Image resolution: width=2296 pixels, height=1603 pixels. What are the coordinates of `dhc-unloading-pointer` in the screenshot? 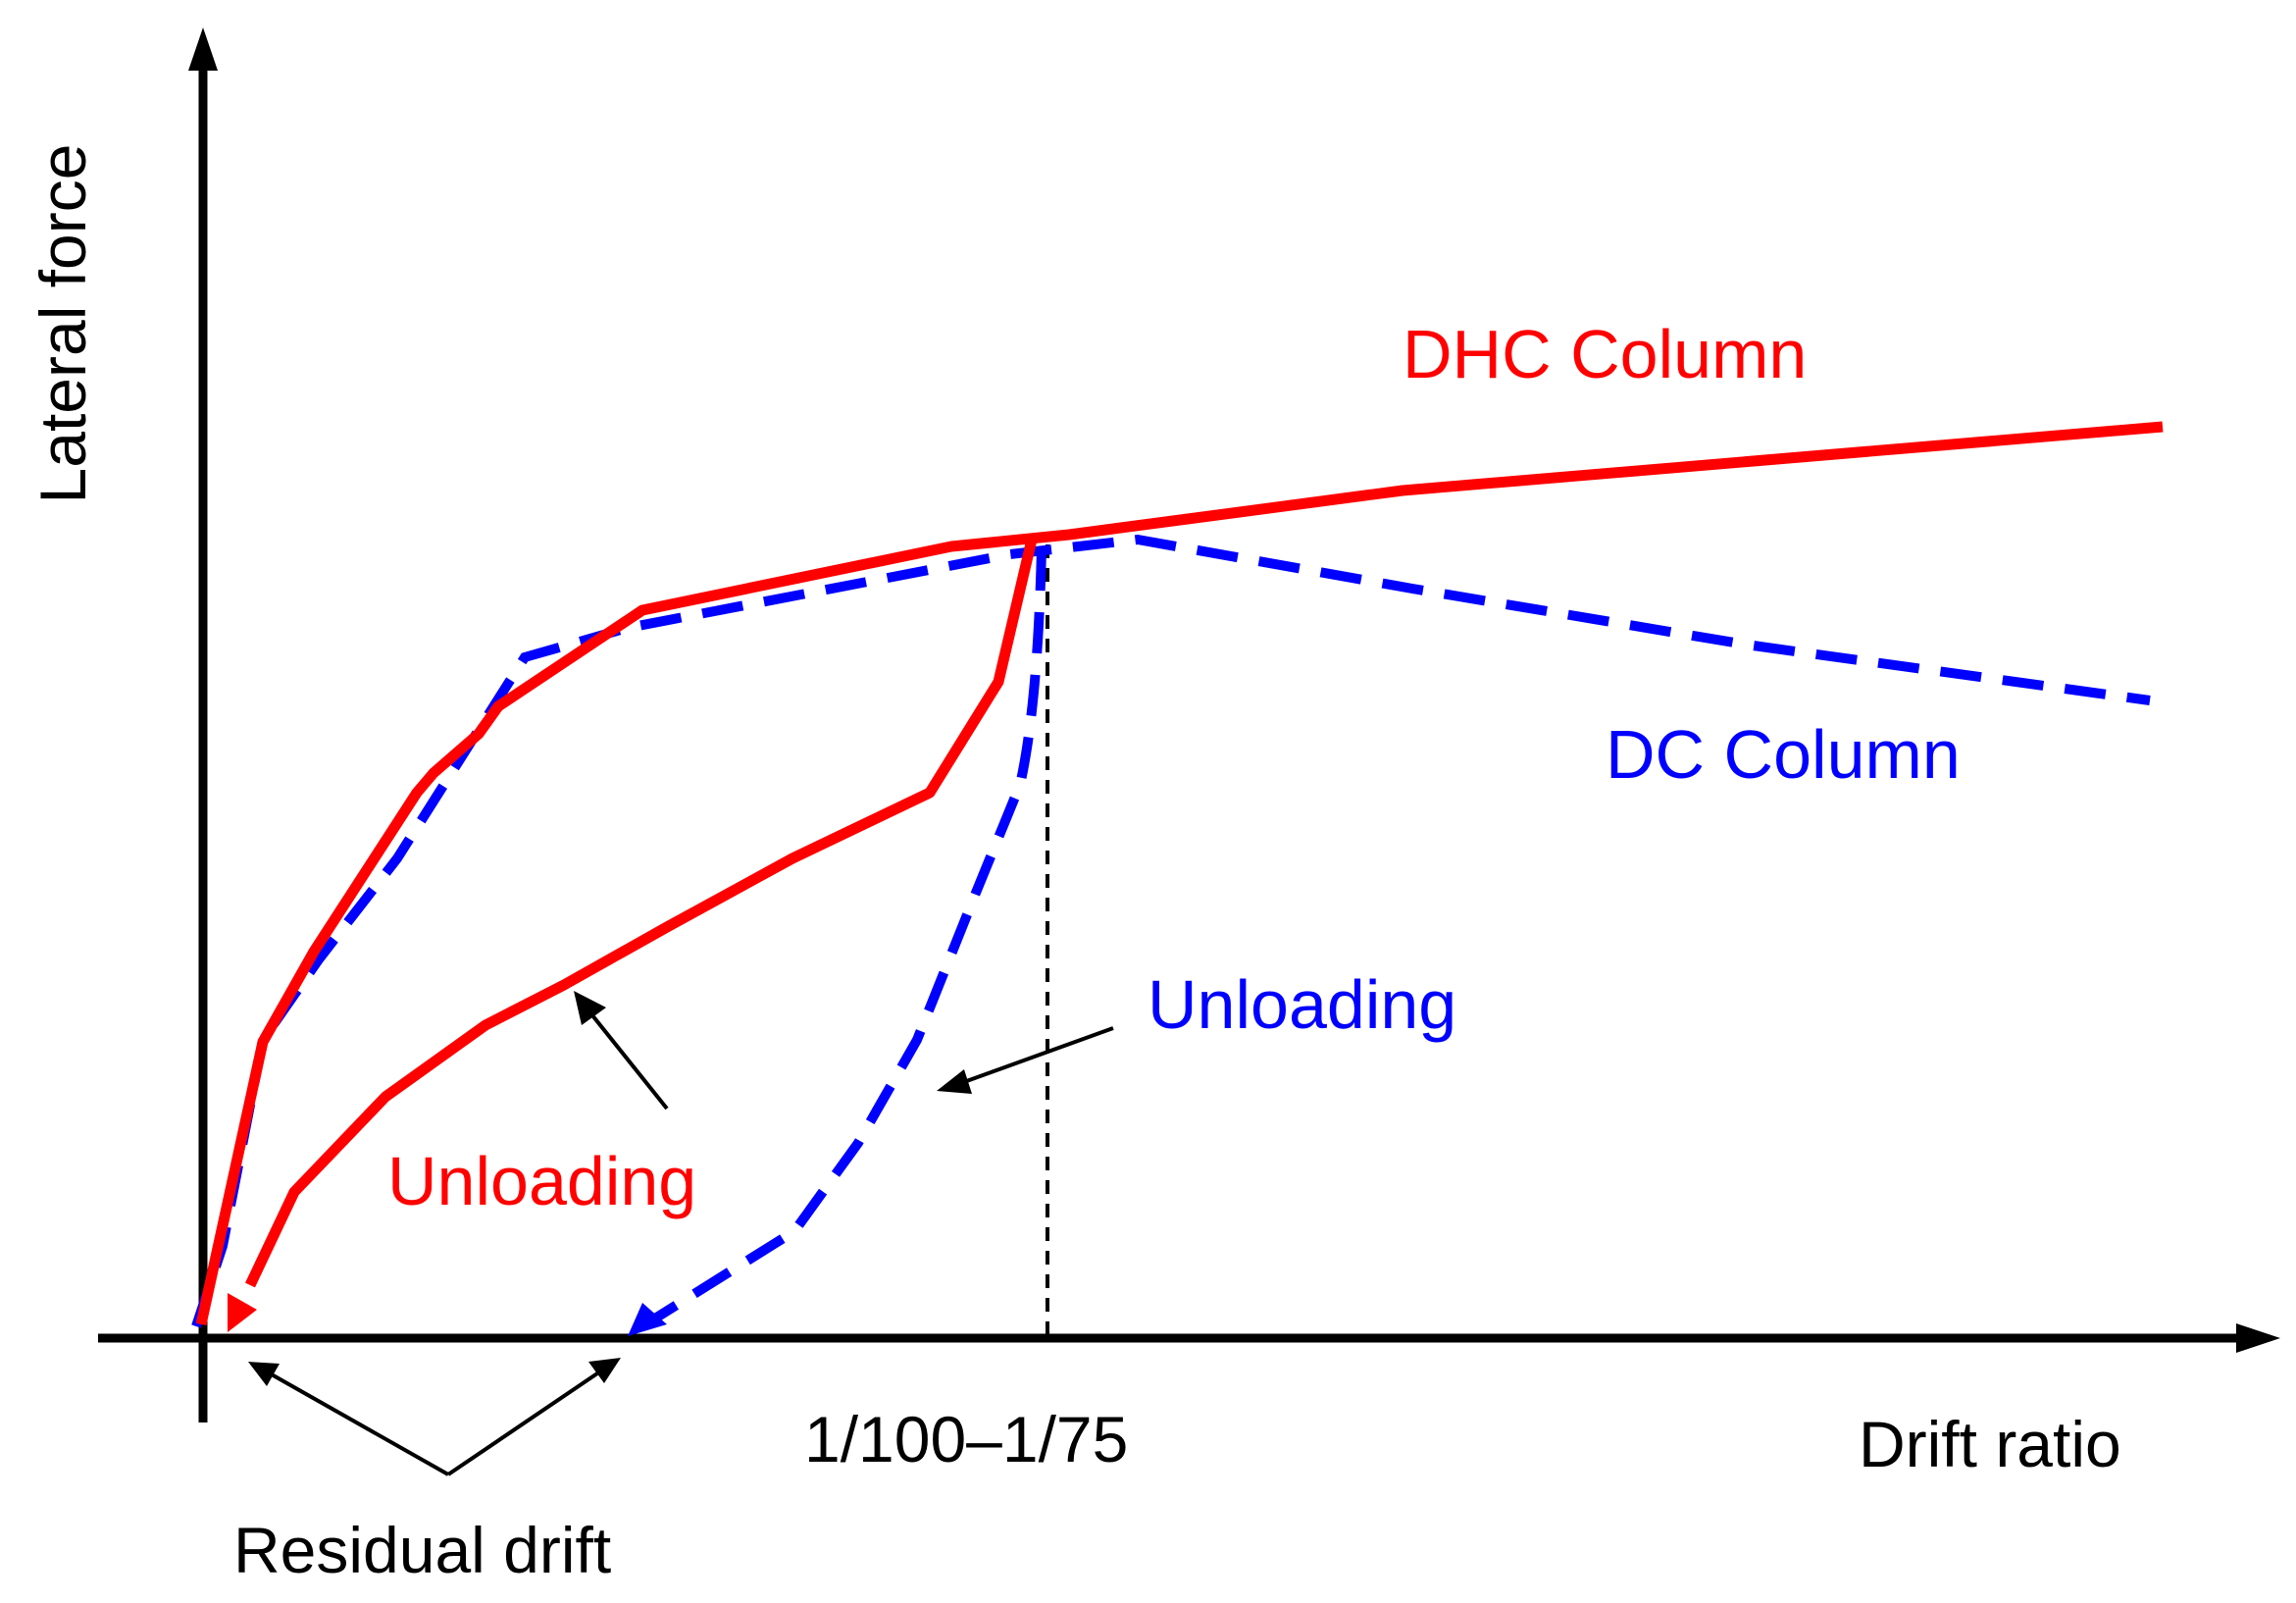 It's located at (628, 1059).